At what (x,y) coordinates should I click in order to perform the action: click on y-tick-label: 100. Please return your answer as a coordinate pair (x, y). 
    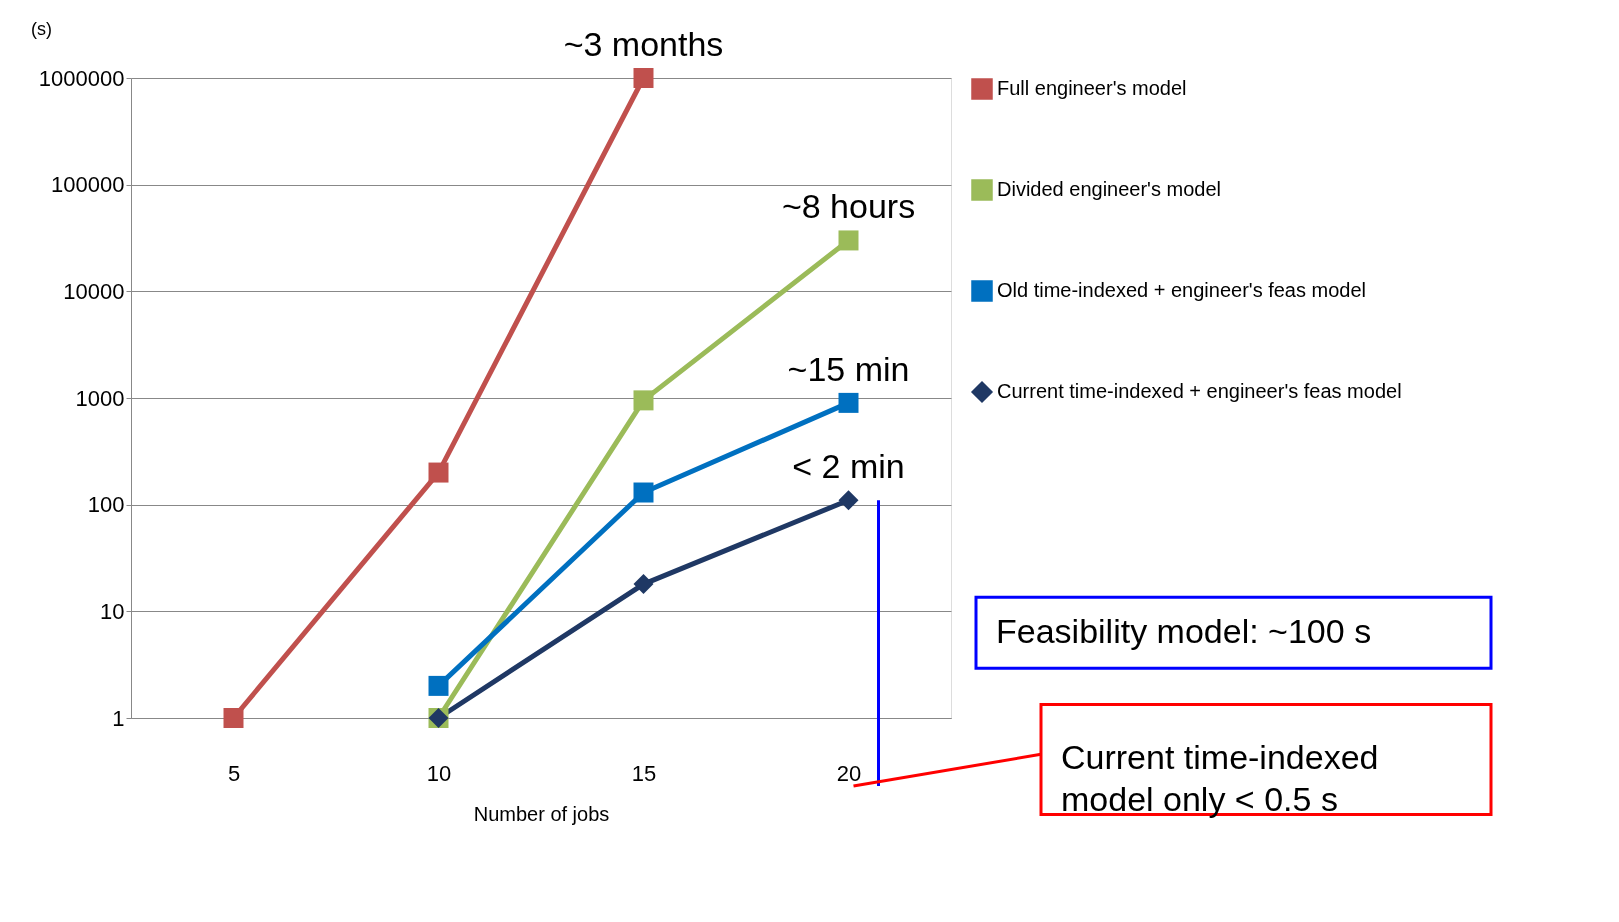
    Looking at the image, I should click on (106, 505).